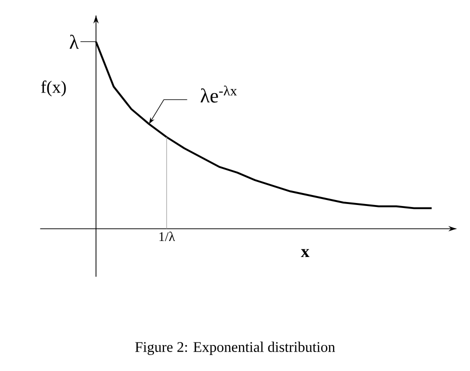 The image size is (470, 371). Describe the element at coordinates (235, 348) in the screenshot. I see `caption: Figure 2: Exponential distribution` at that location.